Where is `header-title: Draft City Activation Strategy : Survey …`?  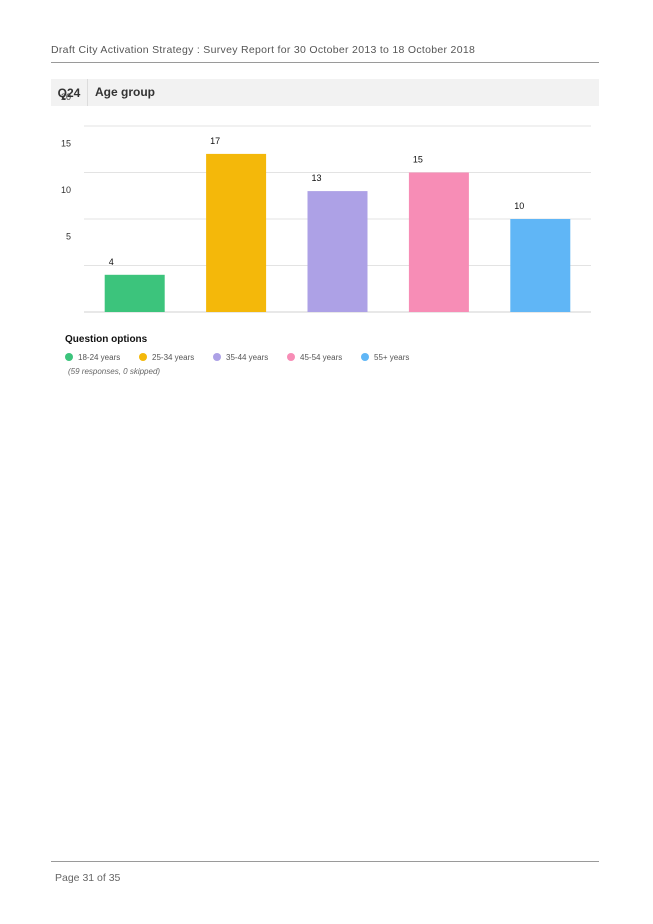 header-title: Draft City Activation Strategy : Survey … is located at coordinates (263, 50).